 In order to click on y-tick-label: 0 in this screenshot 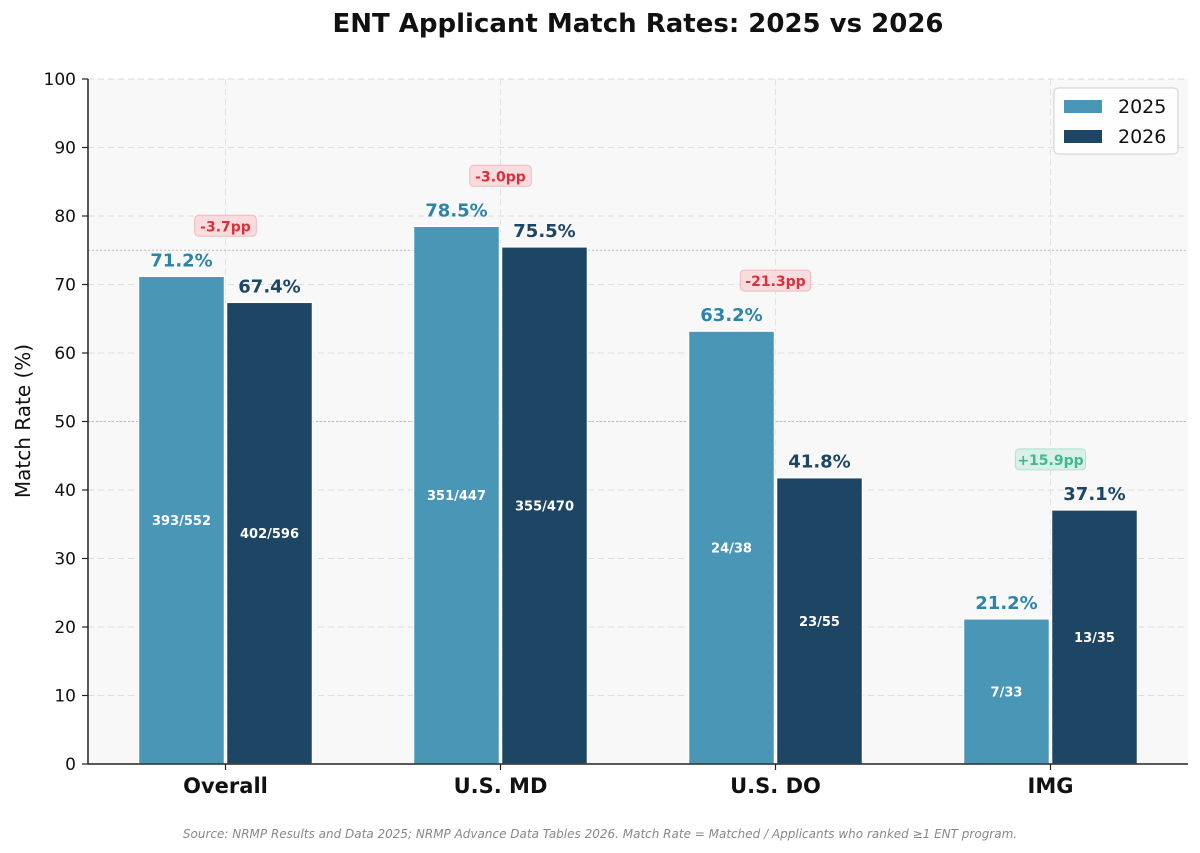, I will do `click(70, 765)`.